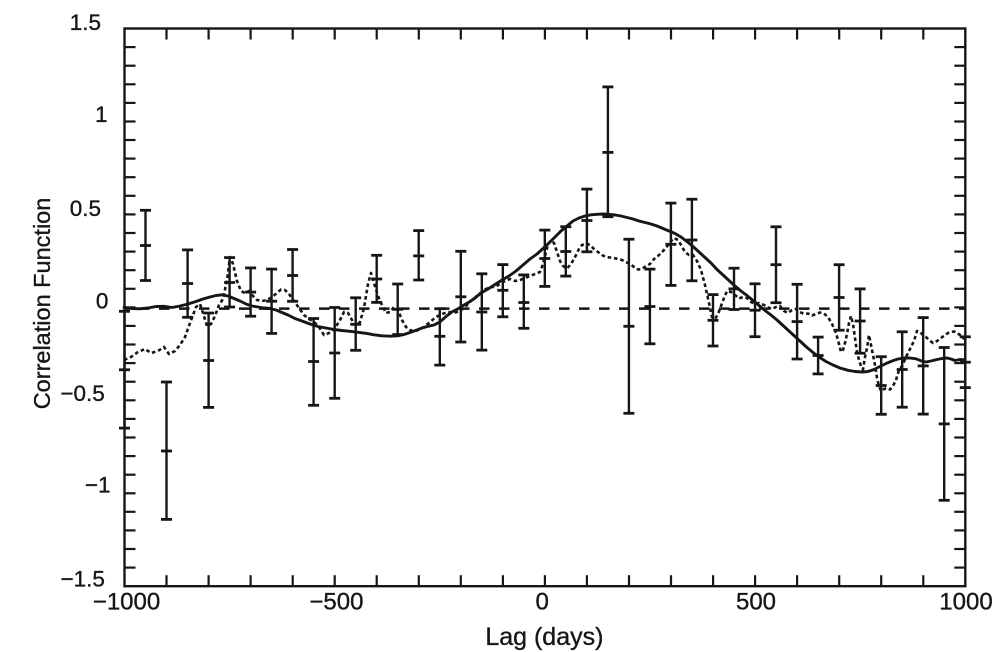  I want to click on svg-text: 500, so click(756, 602).